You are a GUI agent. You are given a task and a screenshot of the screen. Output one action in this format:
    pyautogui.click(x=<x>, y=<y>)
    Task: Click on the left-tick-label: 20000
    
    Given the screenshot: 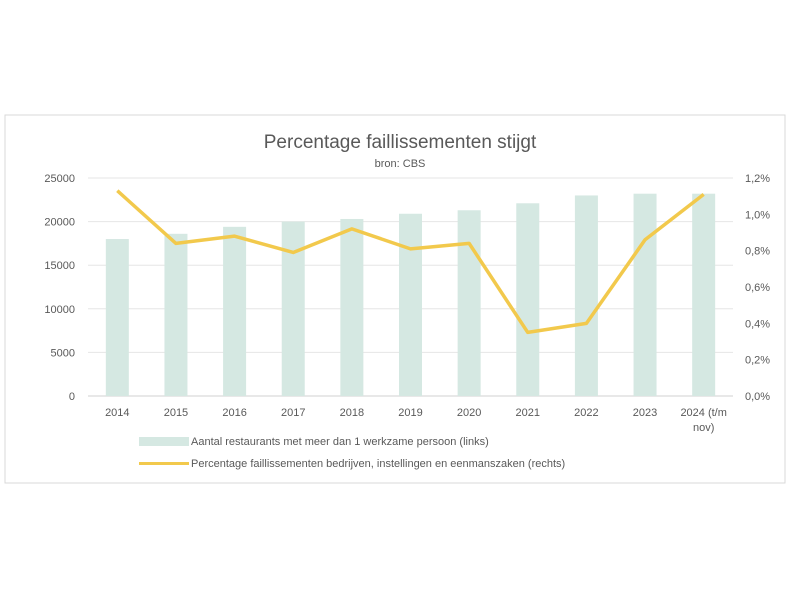 What is the action you would take?
    pyautogui.click(x=59, y=223)
    